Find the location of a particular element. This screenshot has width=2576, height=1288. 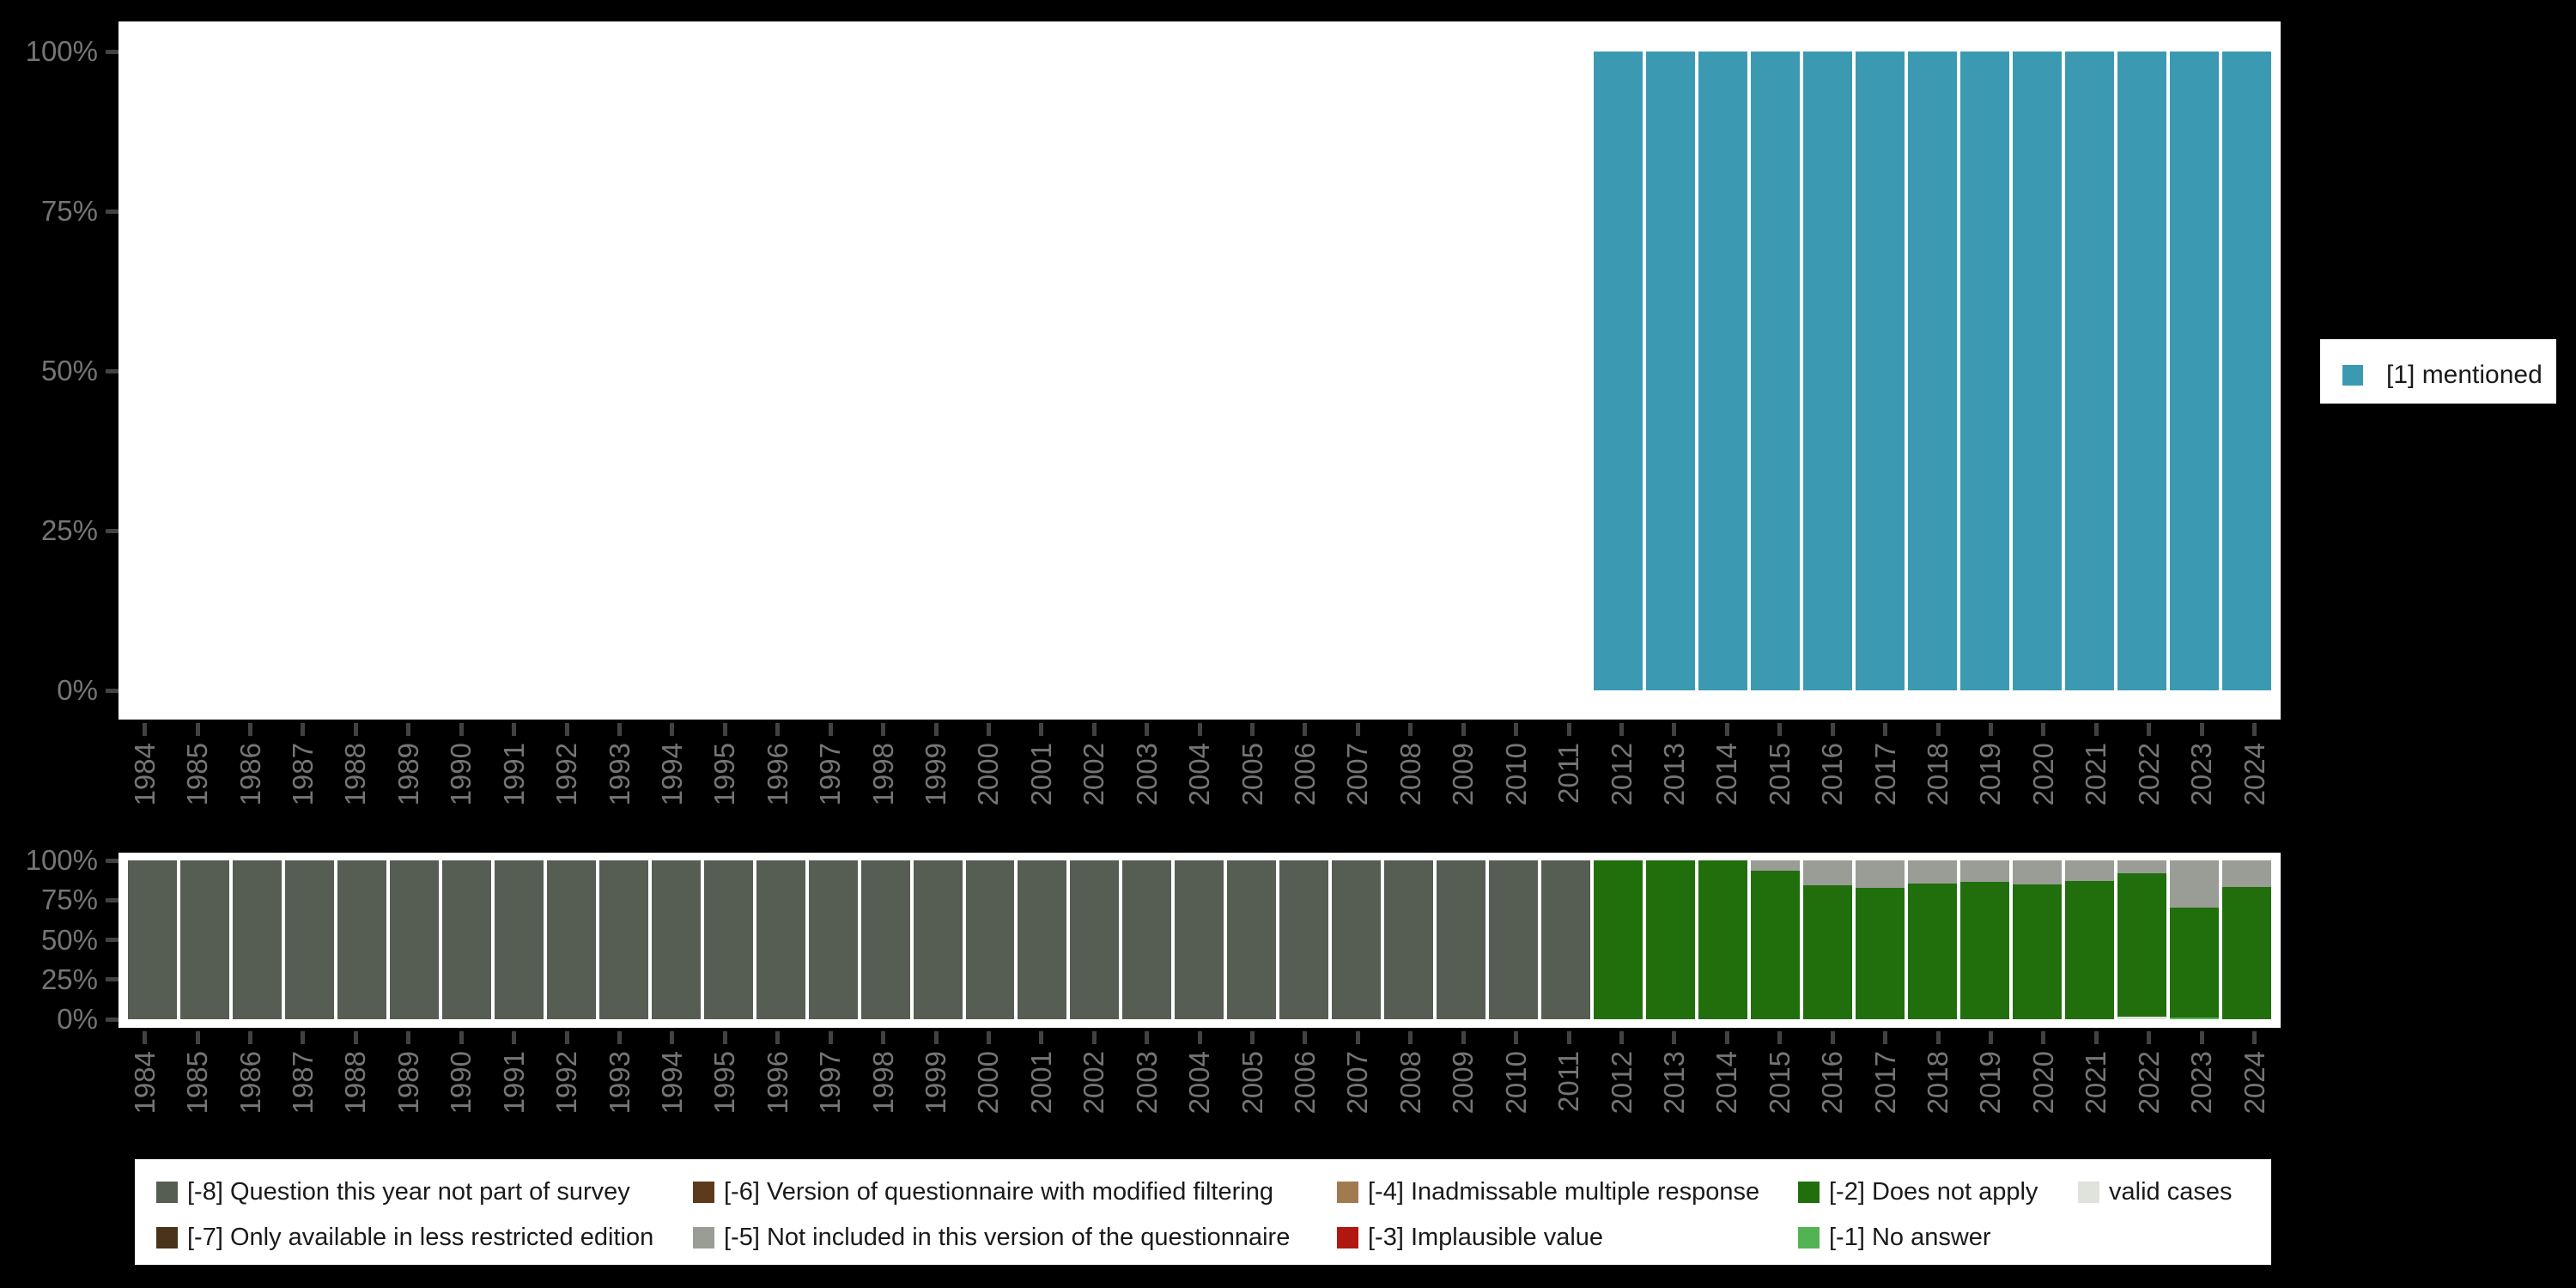

x-axis-label: 2006 is located at coordinates (1305, 1083).